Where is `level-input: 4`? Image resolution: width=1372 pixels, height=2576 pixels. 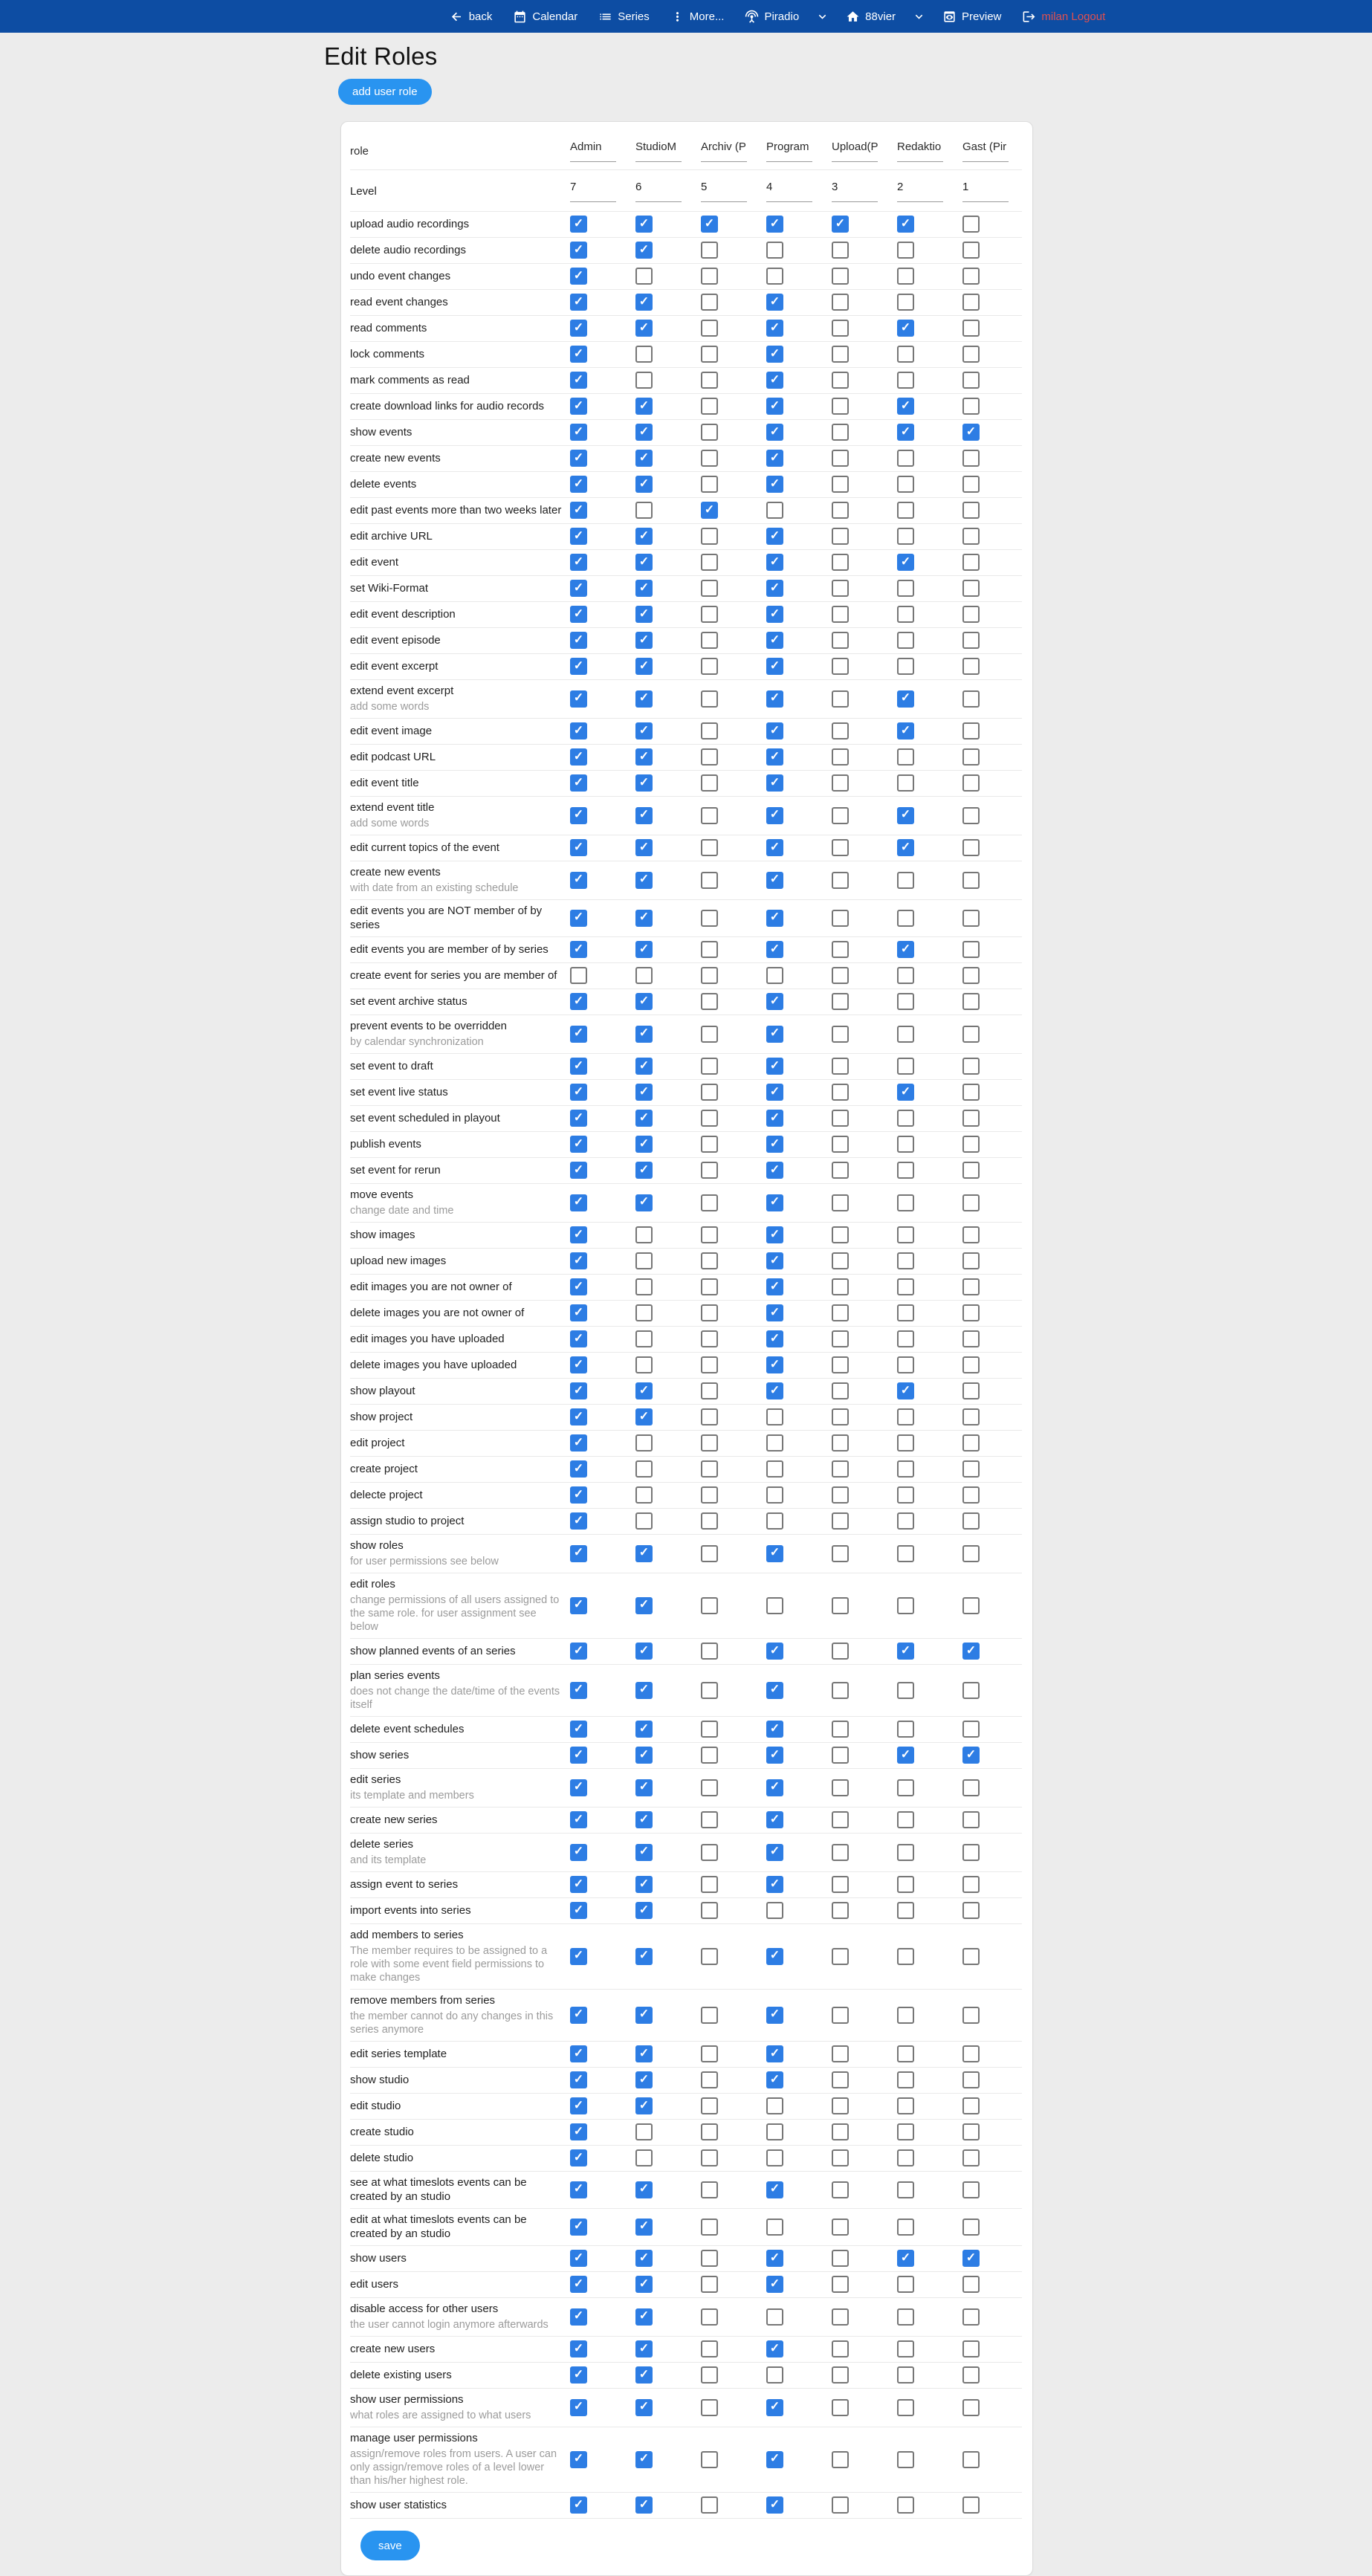
level-input: 4 is located at coordinates (799, 191).